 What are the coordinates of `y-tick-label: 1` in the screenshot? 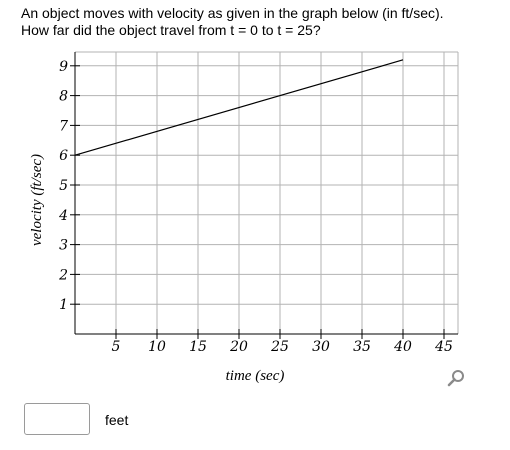 It's located at (63, 305).